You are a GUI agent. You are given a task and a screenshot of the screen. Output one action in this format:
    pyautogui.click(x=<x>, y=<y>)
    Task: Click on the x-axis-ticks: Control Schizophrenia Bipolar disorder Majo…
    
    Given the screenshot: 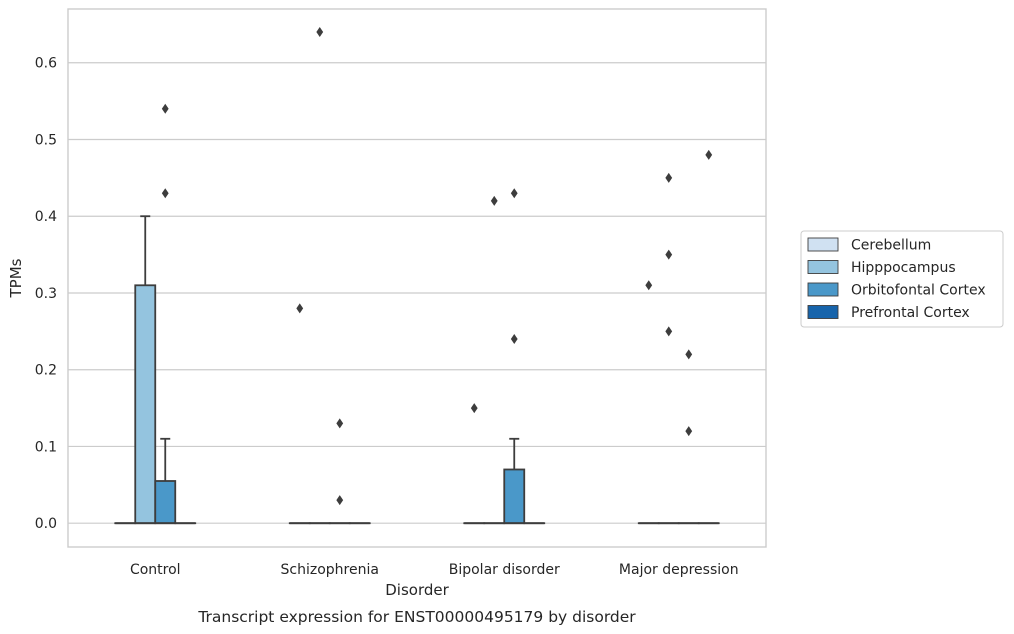 What is the action you would take?
    pyautogui.click(x=434, y=570)
    